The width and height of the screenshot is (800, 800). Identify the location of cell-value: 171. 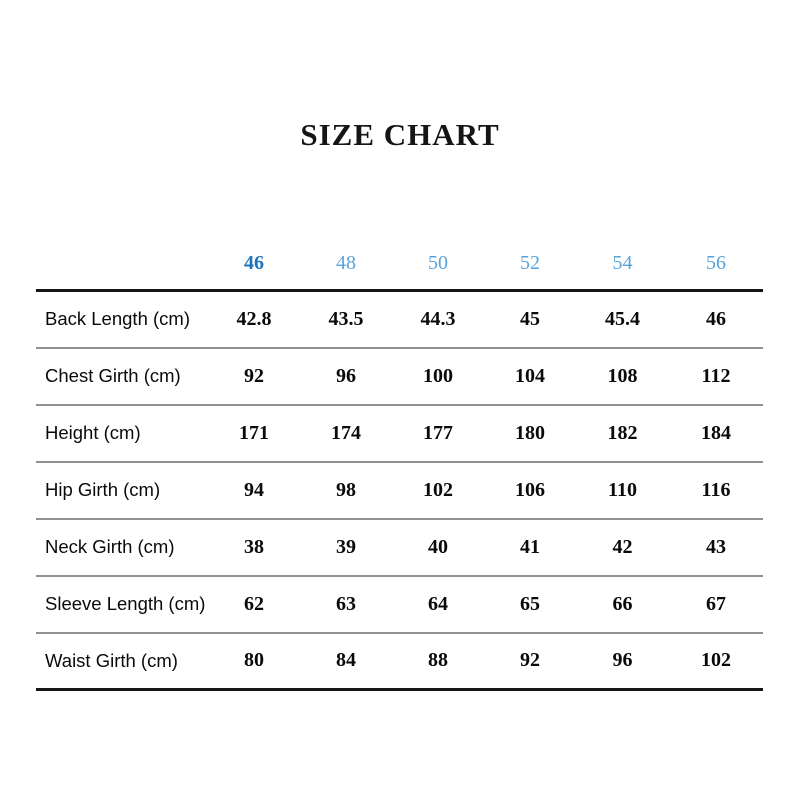
(254, 432).